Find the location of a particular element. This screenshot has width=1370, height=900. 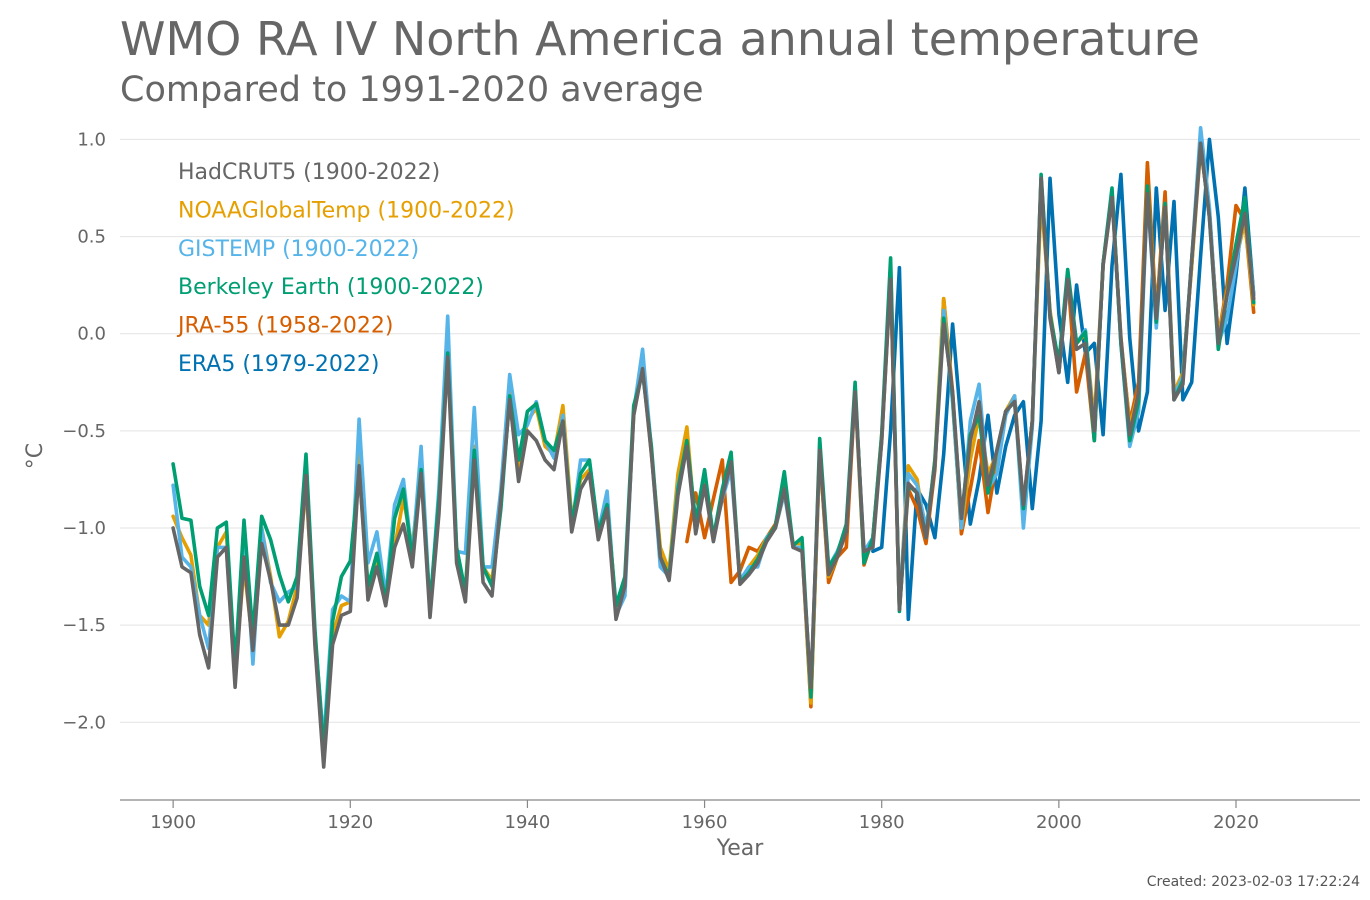

legend-entry-berkeley-earth: Berkeley Earth (1900-2022) is located at coordinates (331, 287).